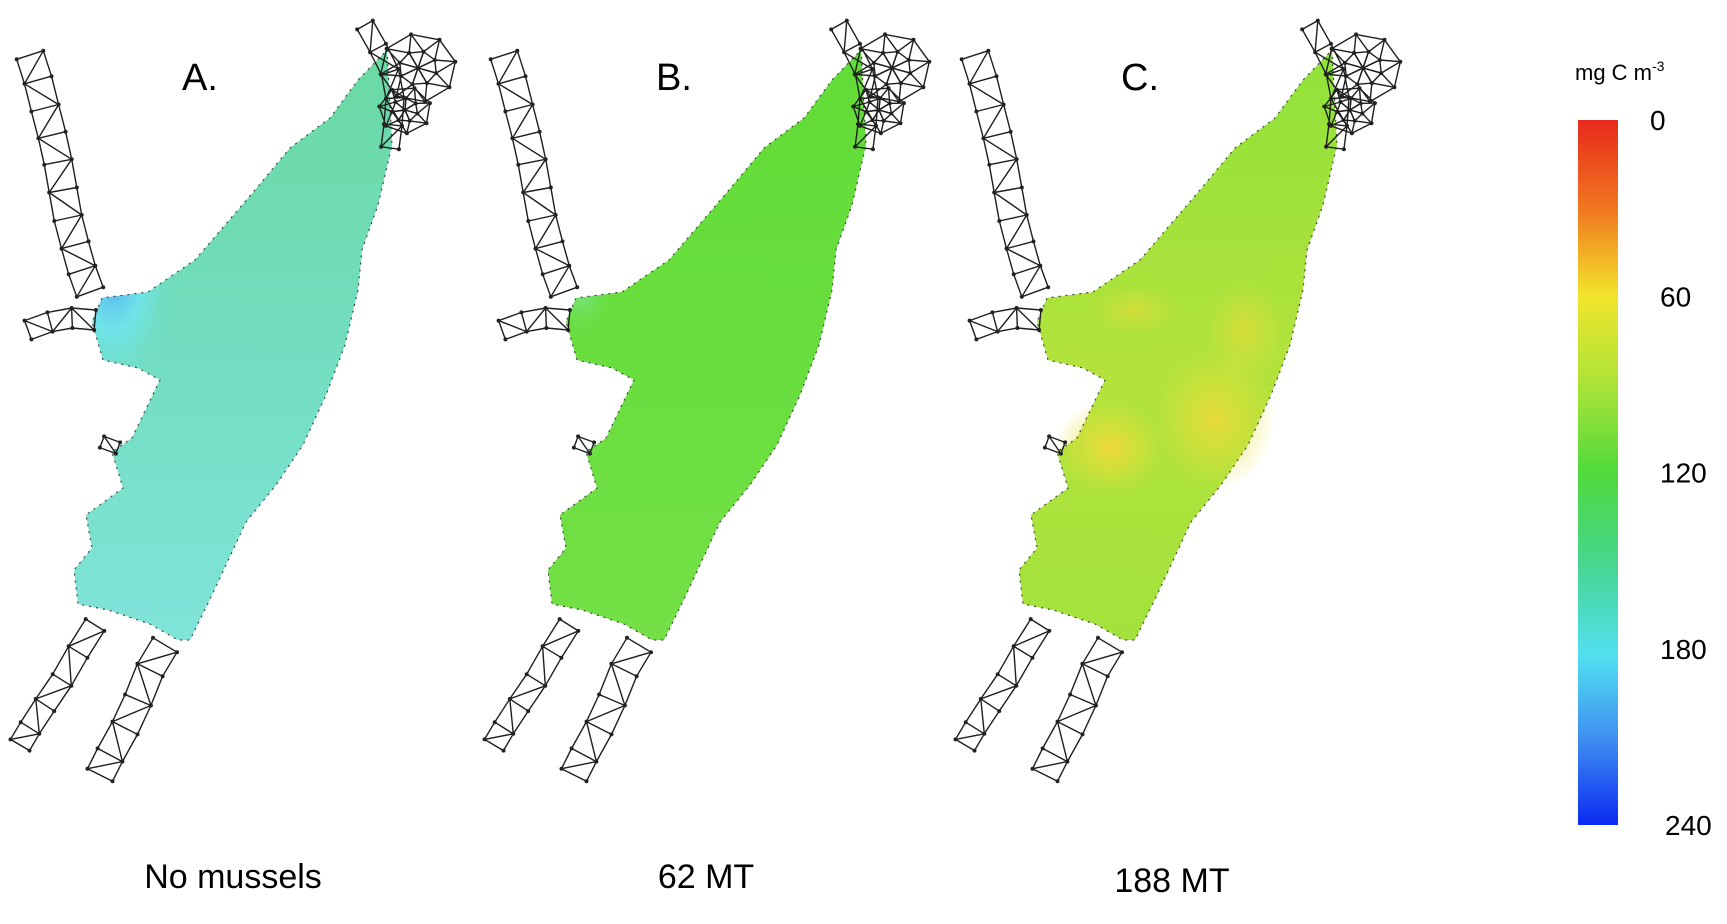 This screenshot has height=924, width=1727. I want to click on colorbar-gradient, so click(1598, 472).